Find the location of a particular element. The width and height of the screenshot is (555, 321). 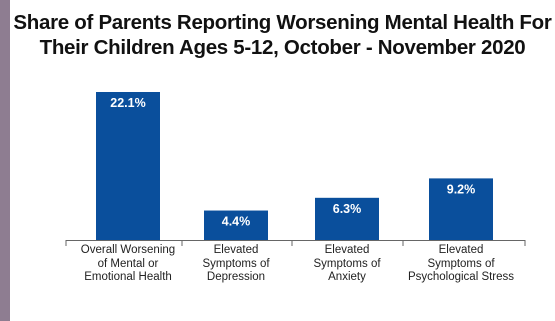

category-label-3: Elevated Symptoms of Anxiety is located at coordinates (347, 264).